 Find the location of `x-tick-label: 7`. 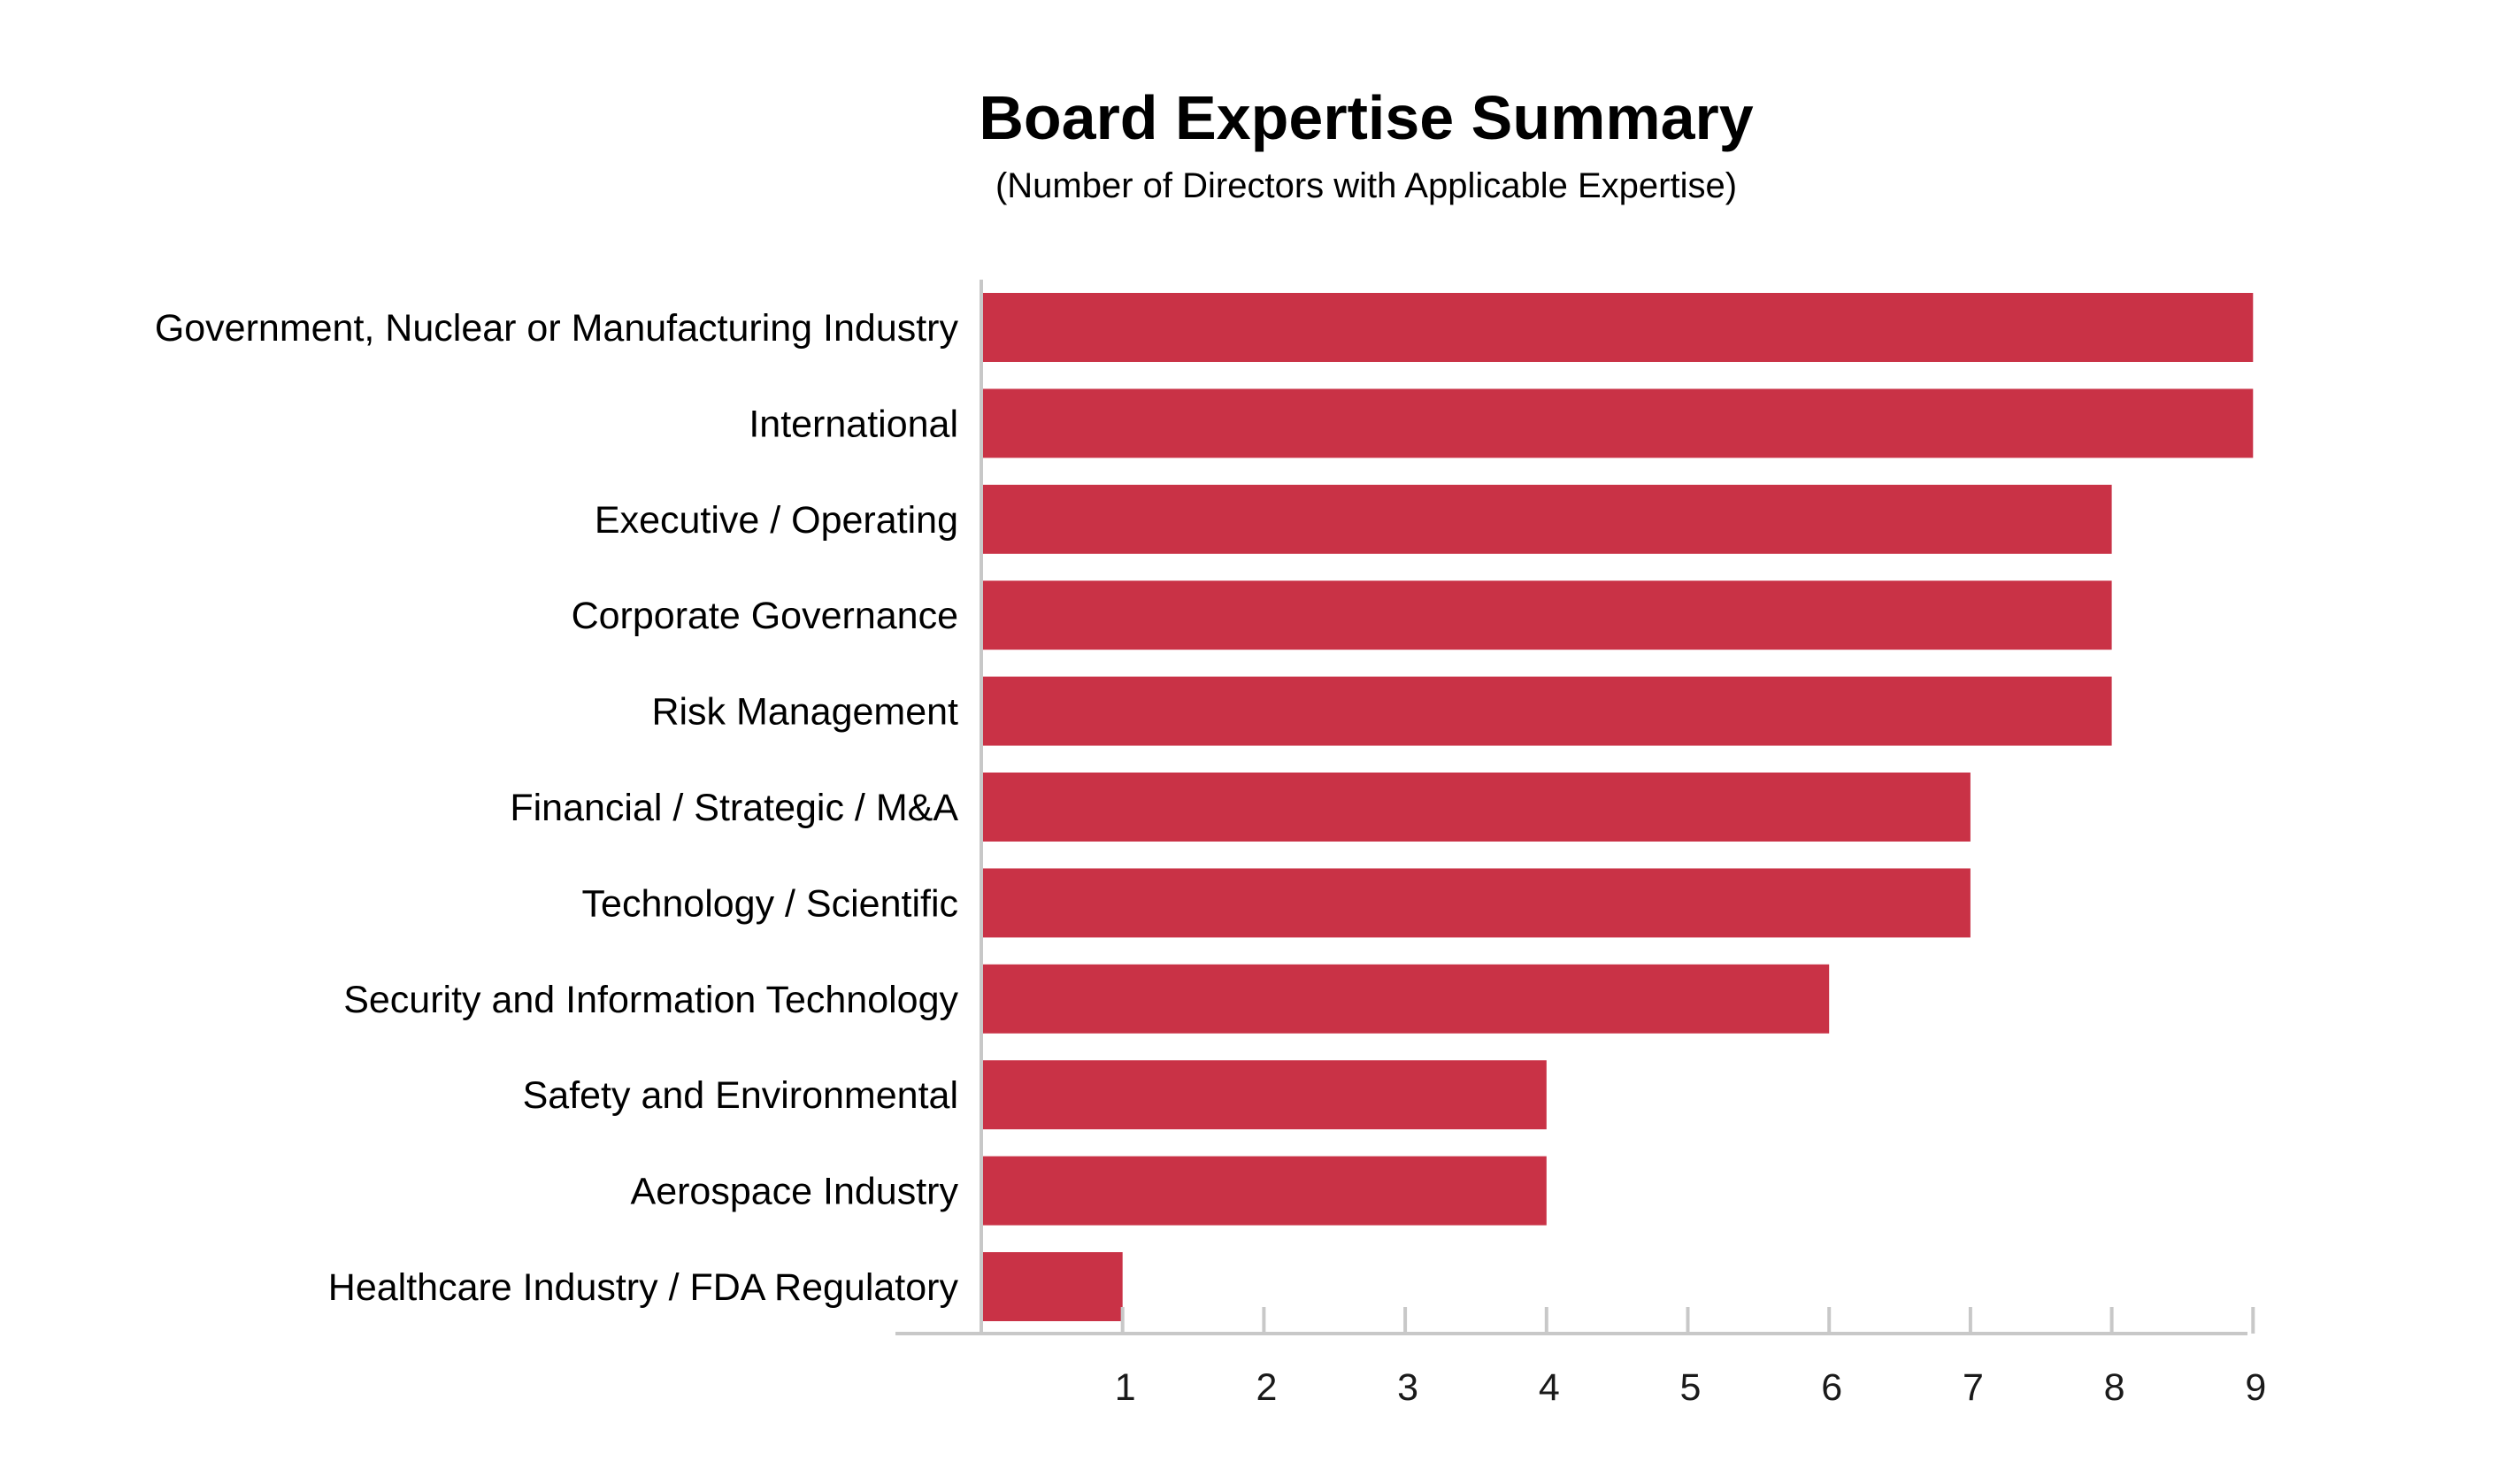

x-tick-label: 7 is located at coordinates (1973, 1387).